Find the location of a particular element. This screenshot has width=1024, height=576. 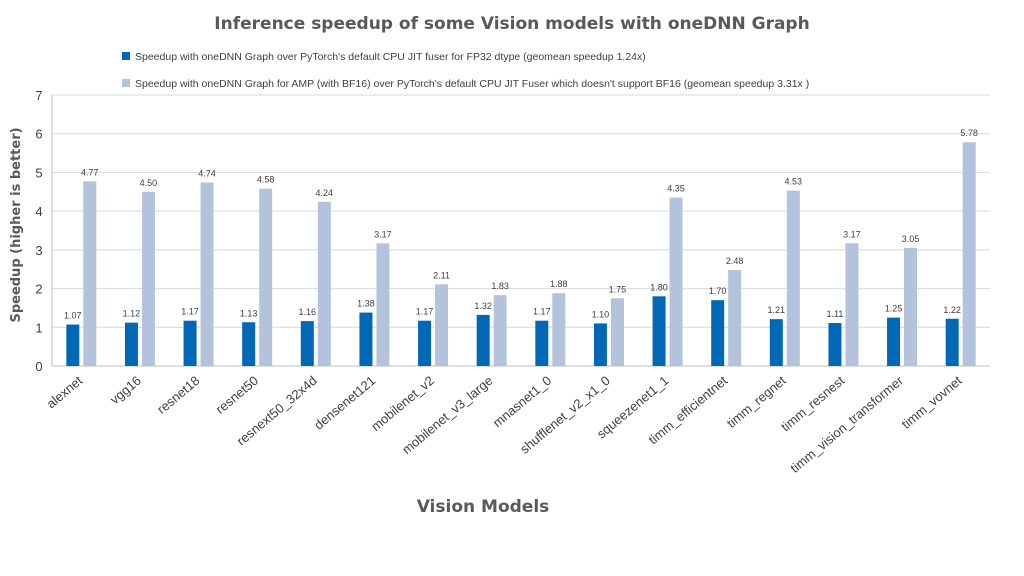

data-label-bf16: 3.05 is located at coordinates (911, 239).